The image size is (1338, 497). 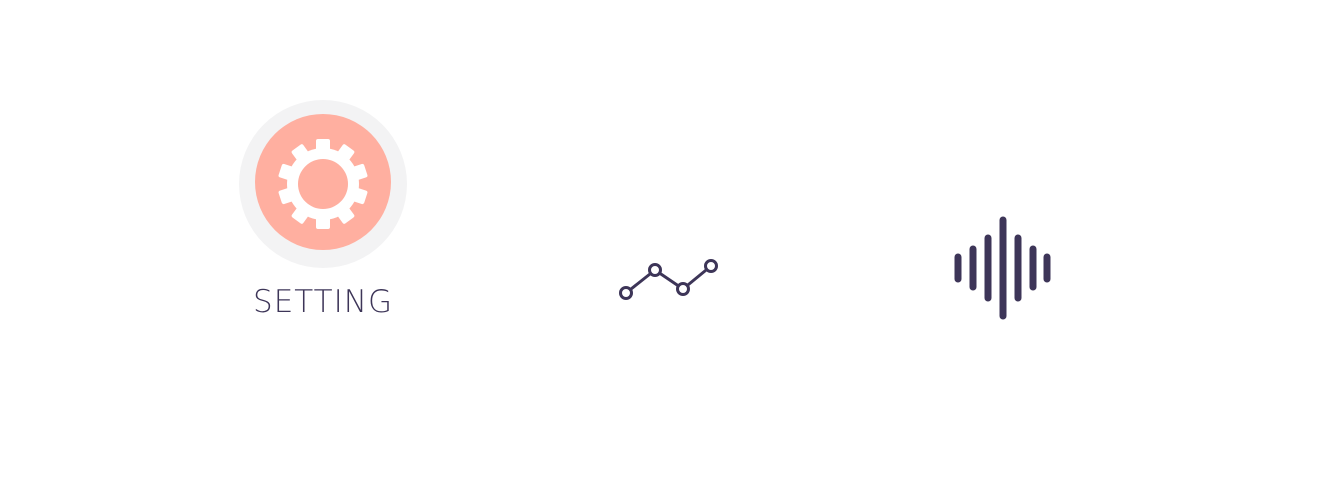 I want to click on setting-button-inner, so click(x=323, y=182).